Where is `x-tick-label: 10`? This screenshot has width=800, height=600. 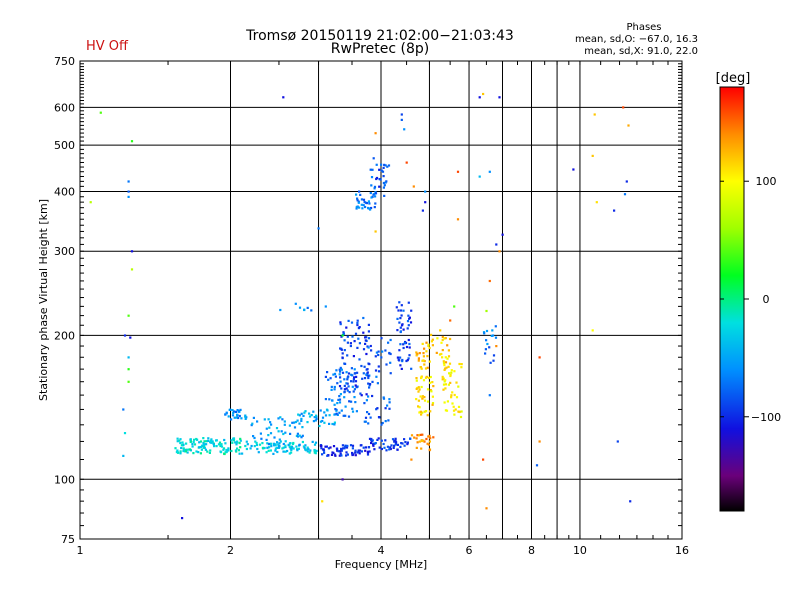
x-tick-label: 10 is located at coordinates (580, 550).